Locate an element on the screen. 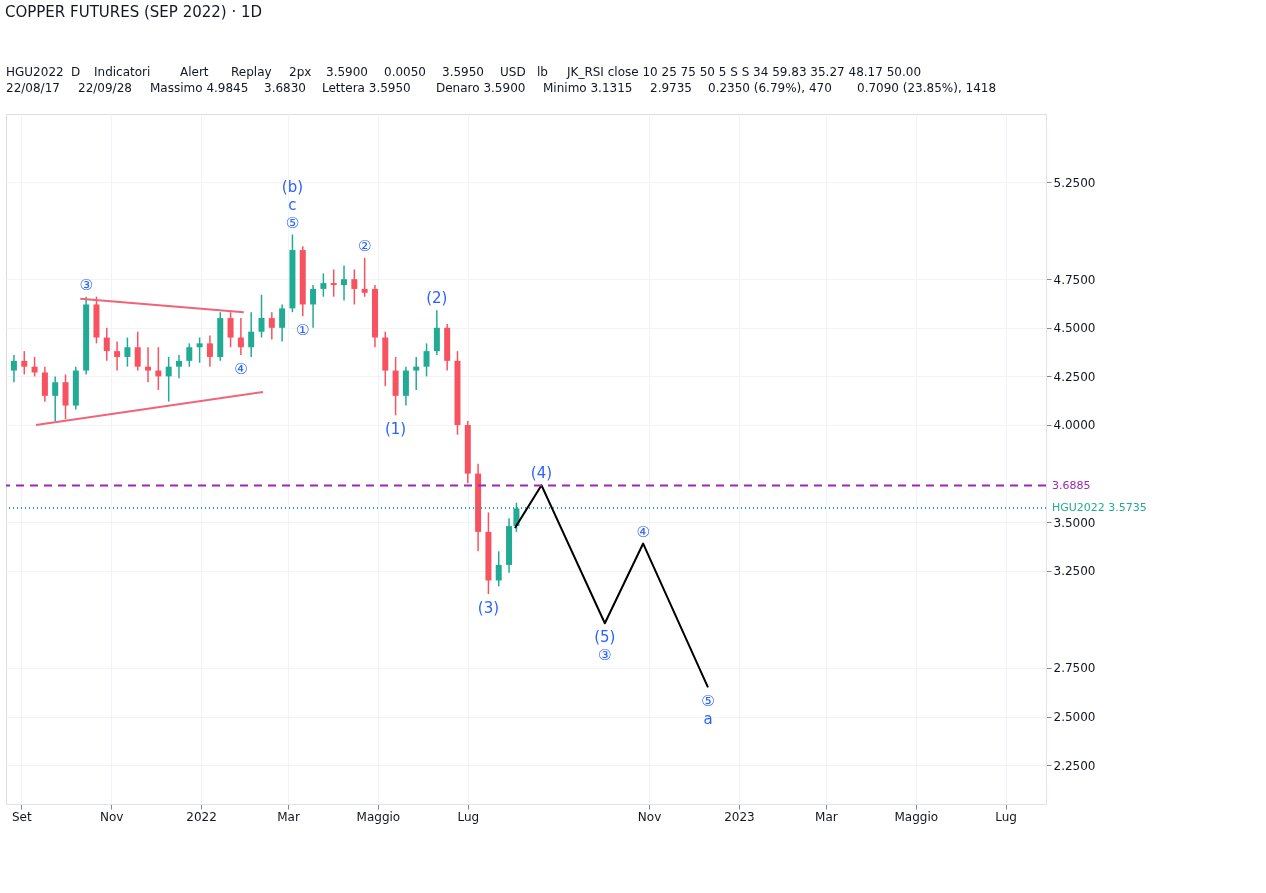 This screenshot has height=893, width=1266. text: 22/09/28 is located at coordinates (105, 88).